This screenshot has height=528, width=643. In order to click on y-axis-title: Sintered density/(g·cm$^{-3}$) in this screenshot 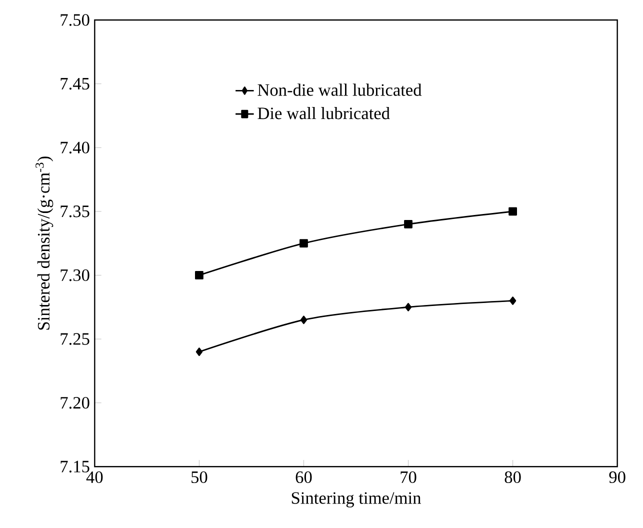, I will do `click(45, 243)`.